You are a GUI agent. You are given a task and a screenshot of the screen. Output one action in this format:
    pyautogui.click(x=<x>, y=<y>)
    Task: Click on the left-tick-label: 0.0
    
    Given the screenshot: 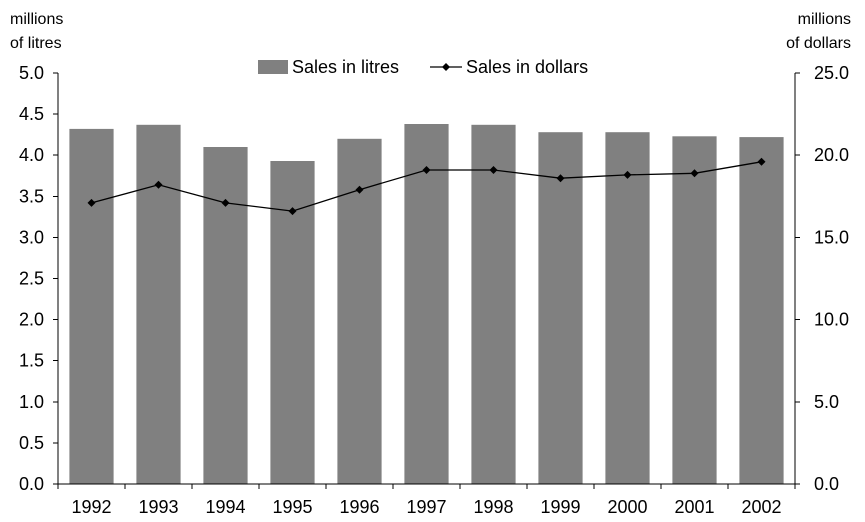 What is the action you would take?
    pyautogui.click(x=31, y=484)
    